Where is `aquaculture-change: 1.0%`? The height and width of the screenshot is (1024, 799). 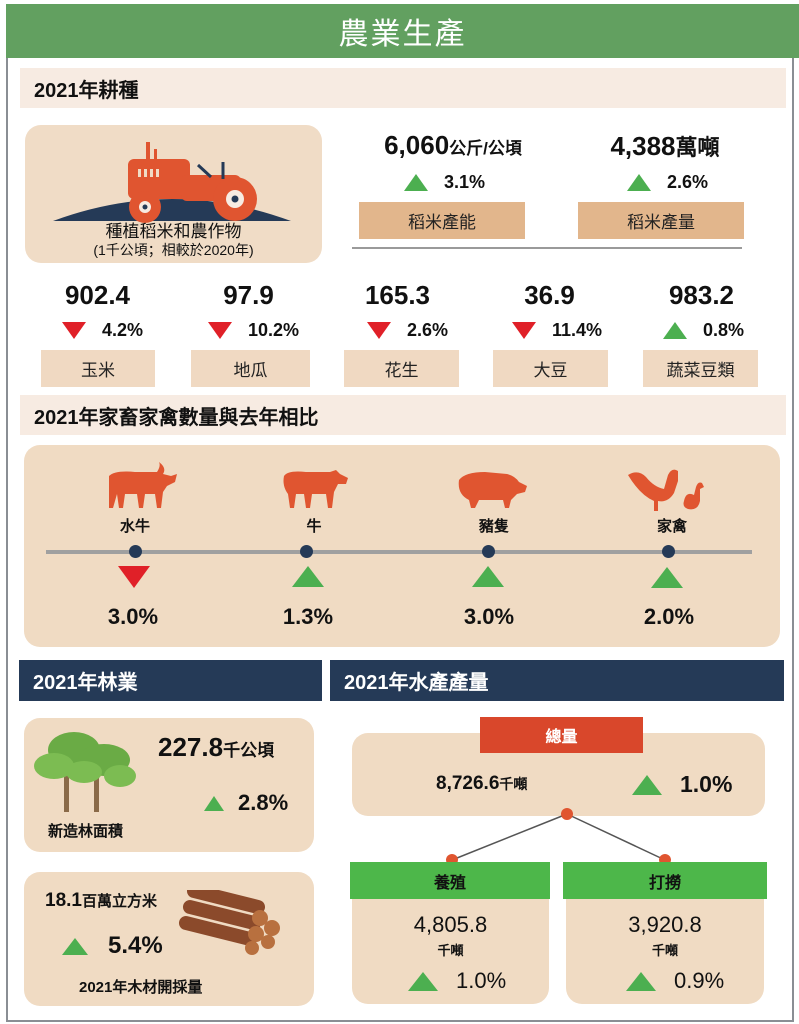
aquaculture-change: 1.0% is located at coordinates (457, 981).